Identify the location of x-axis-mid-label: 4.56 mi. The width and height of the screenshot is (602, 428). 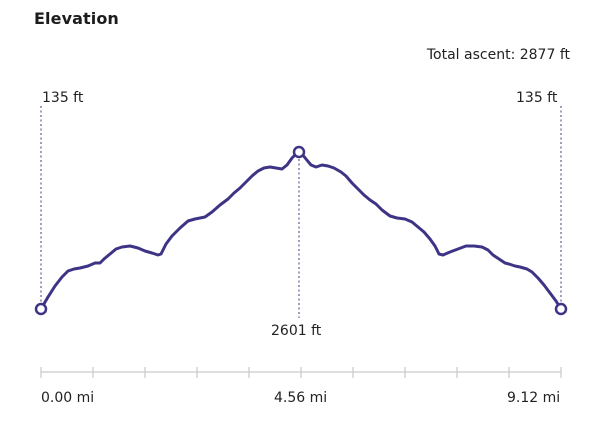
(301, 398).